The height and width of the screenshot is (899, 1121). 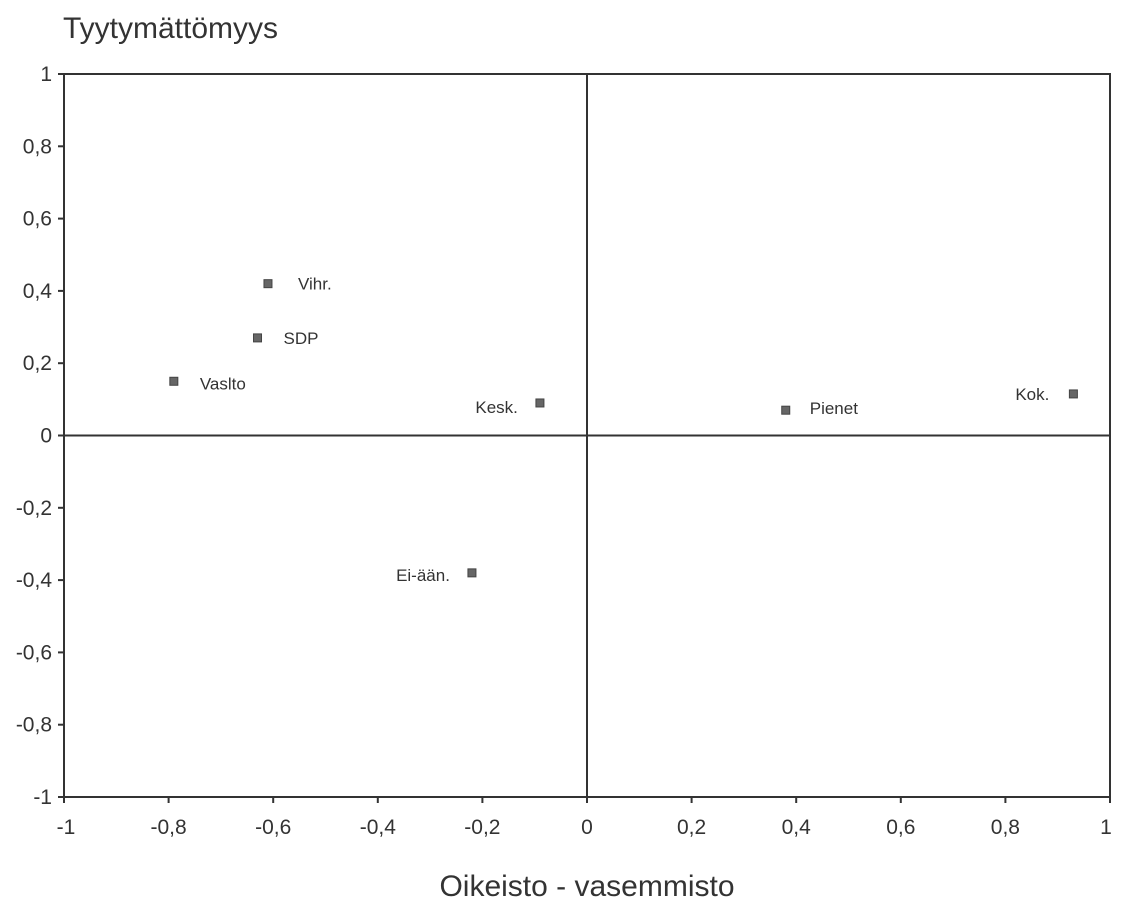 What do you see at coordinates (34, 580) in the screenshot?
I see `y-tick-label: -0,4` at bounding box center [34, 580].